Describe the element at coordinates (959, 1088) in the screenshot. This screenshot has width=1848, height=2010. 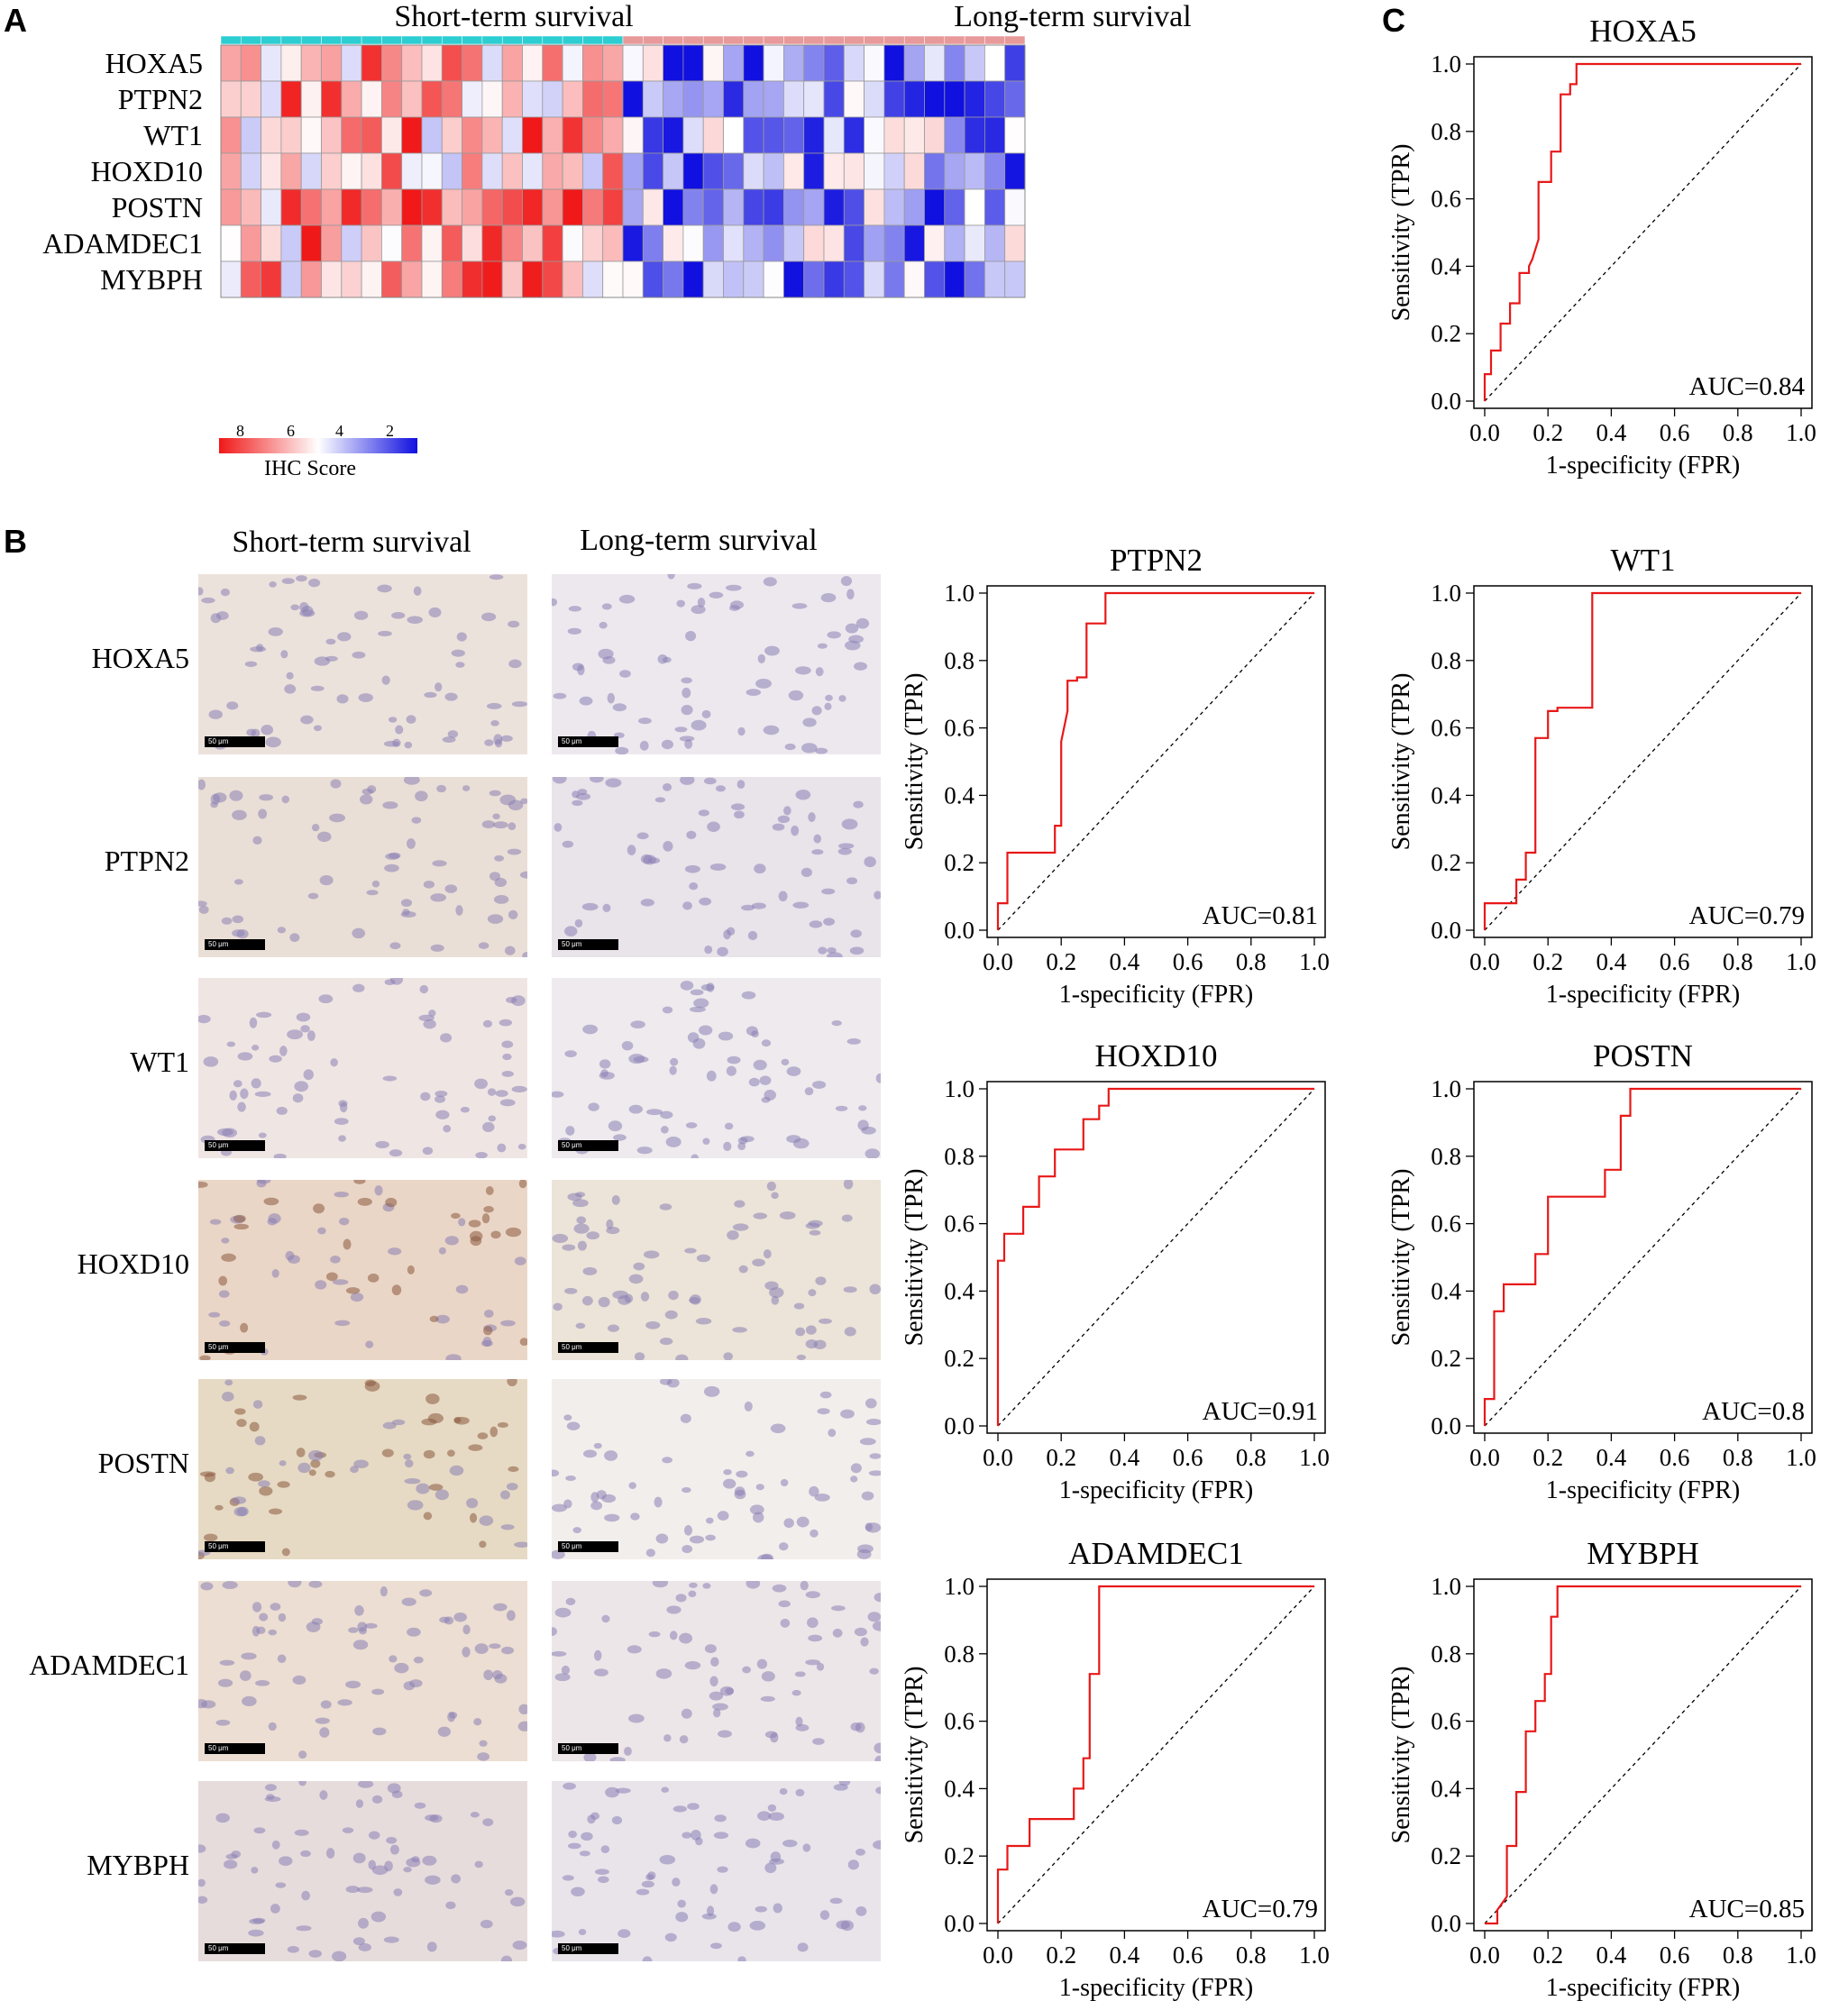
I see `y-tick-label: 1.0` at that location.